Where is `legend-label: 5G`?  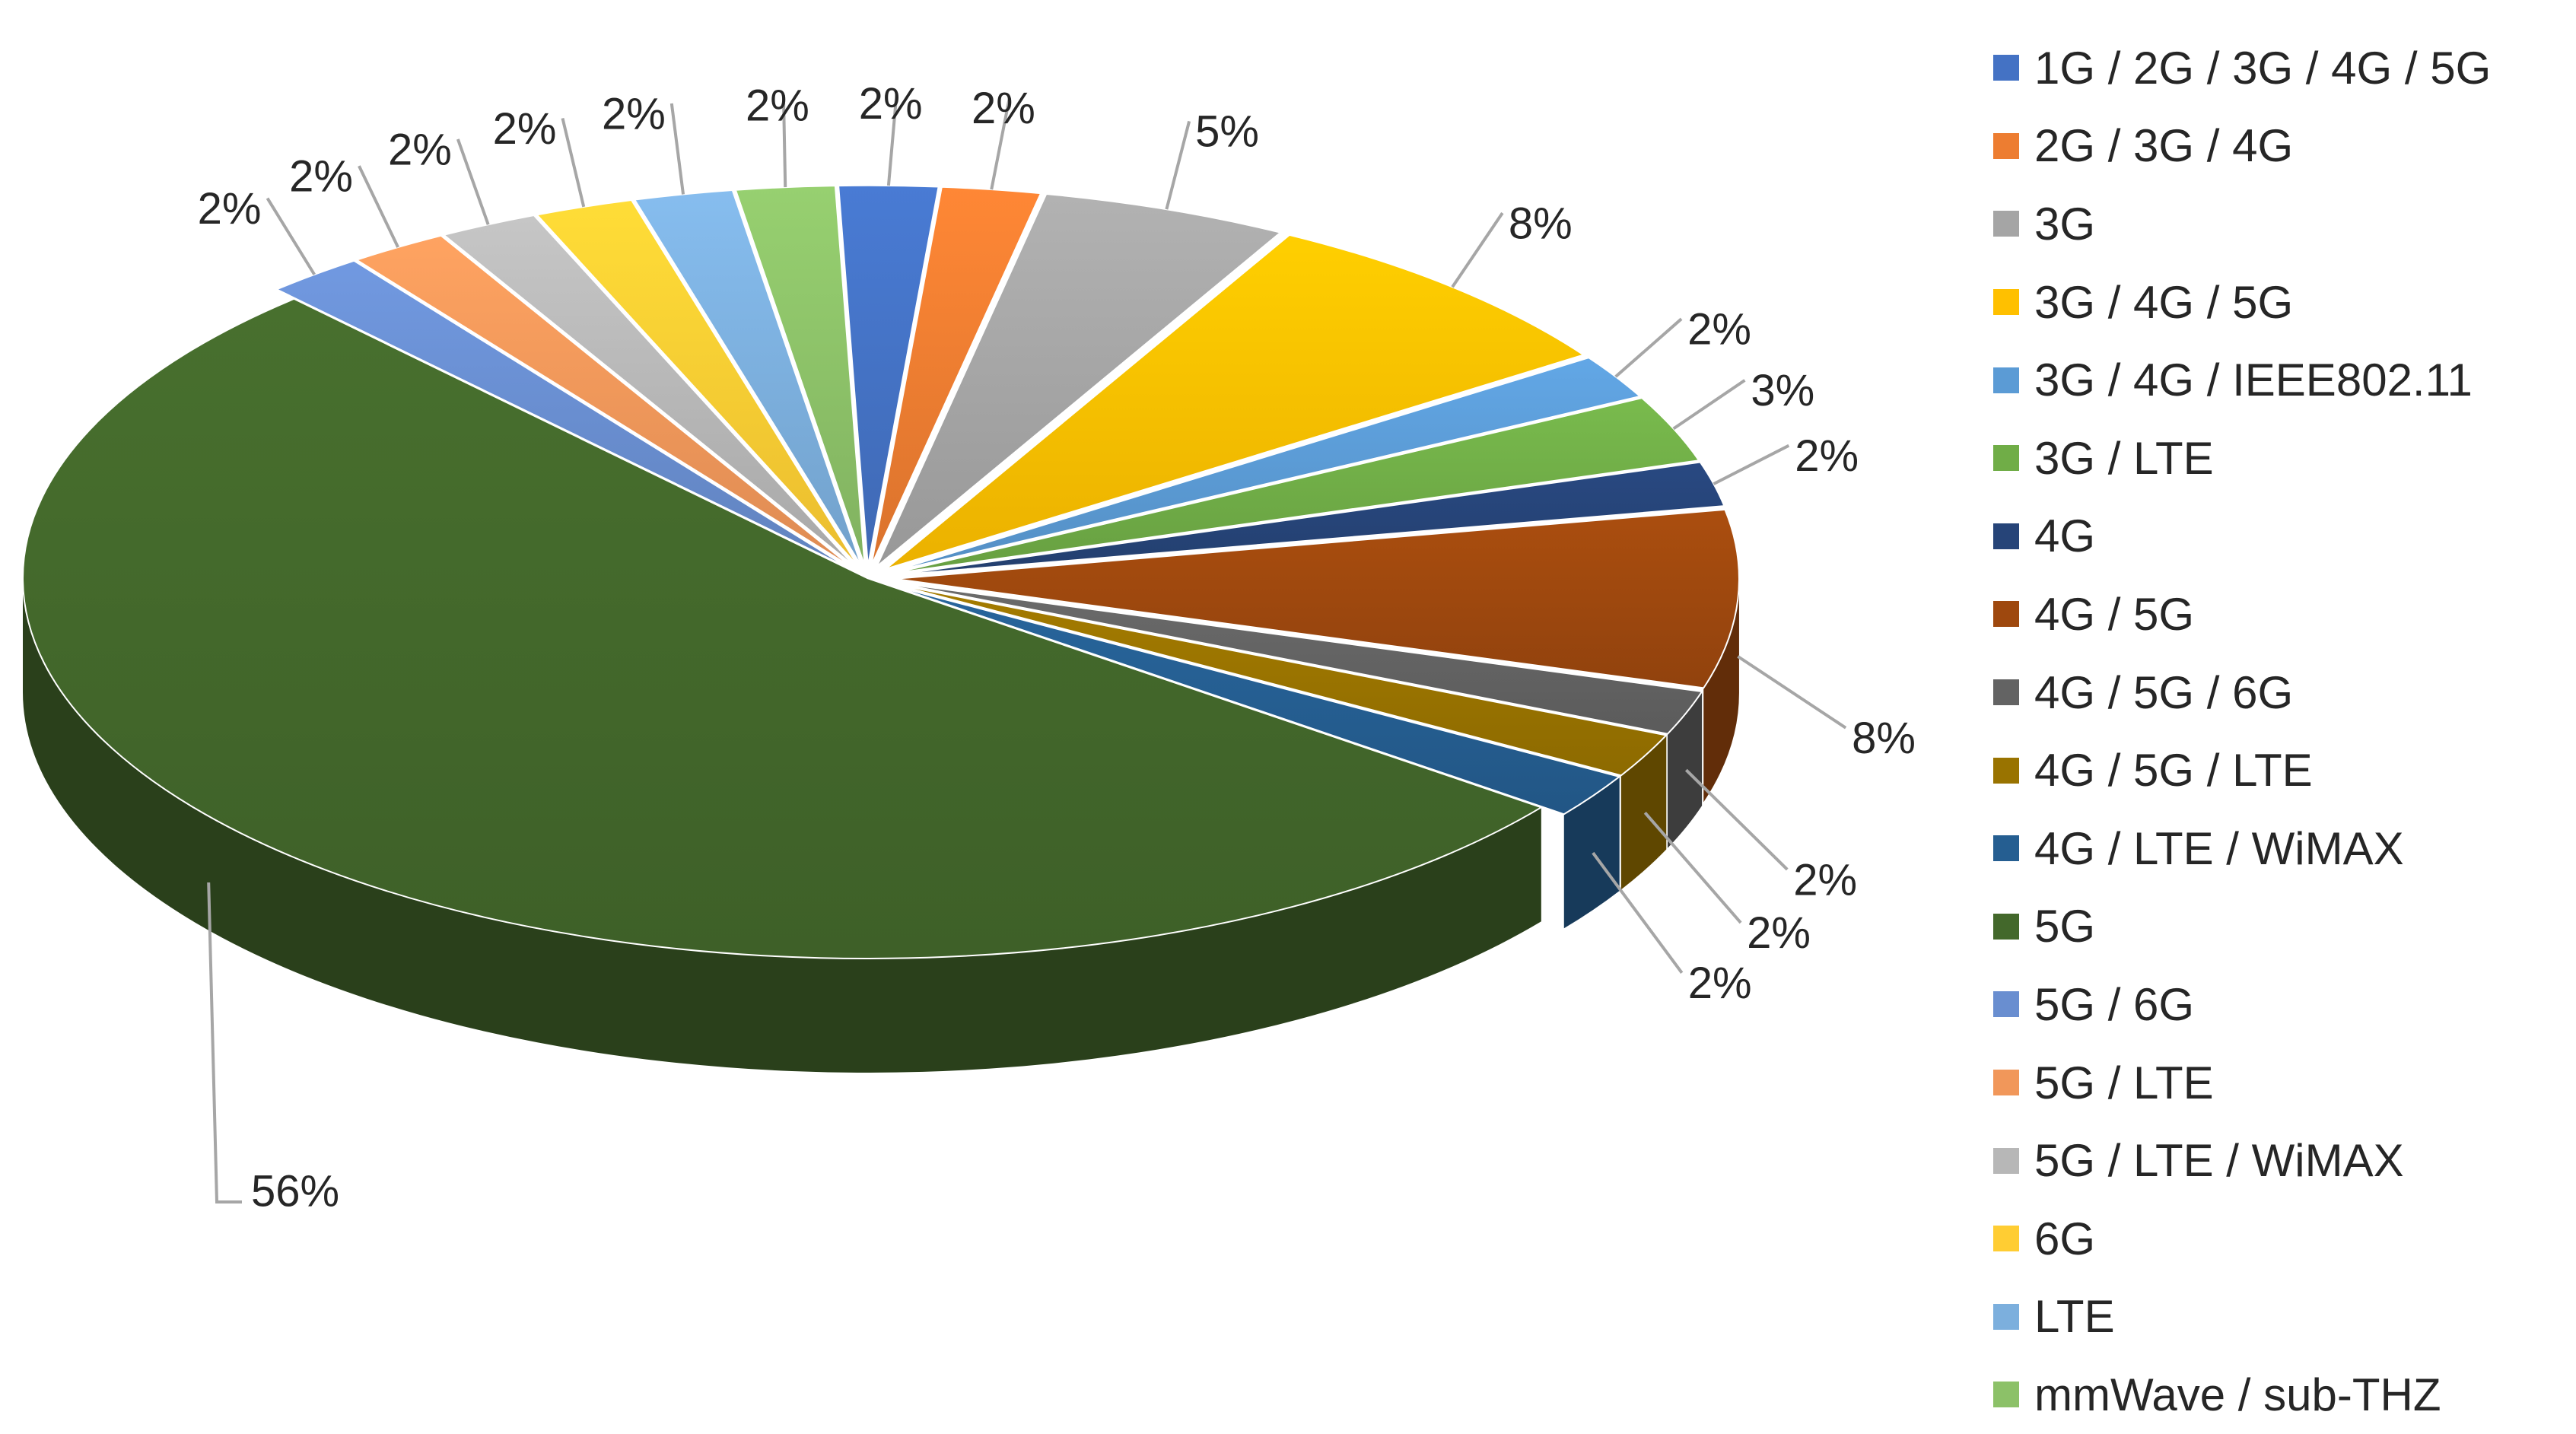
legend-label: 5G is located at coordinates (2065, 926).